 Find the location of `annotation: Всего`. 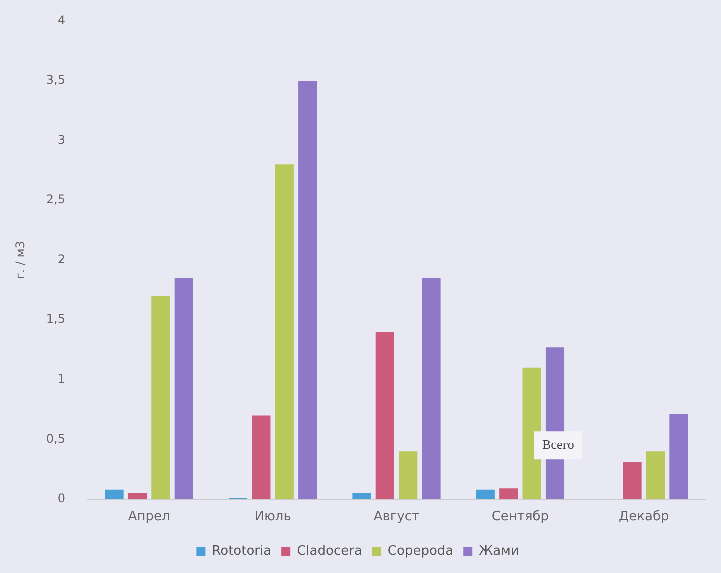

annotation: Всего is located at coordinates (558, 444).